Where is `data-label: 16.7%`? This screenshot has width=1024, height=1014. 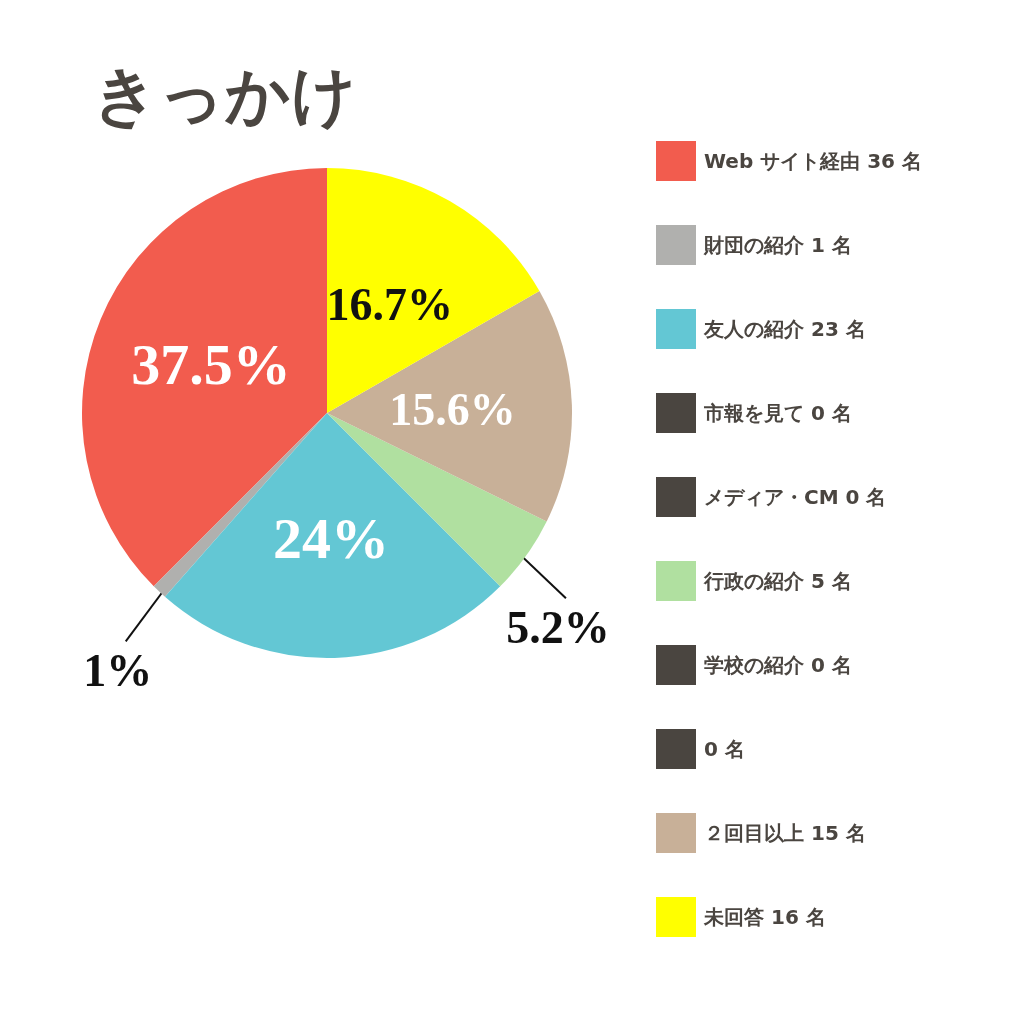
data-label: 16.7% is located at coordinates (390, 304).